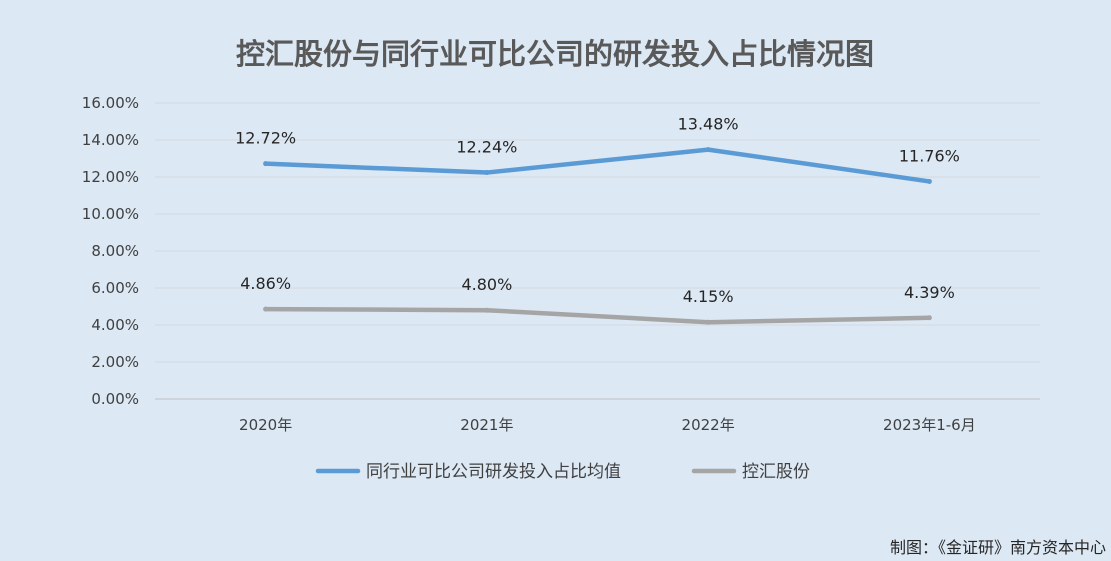  I want to click on y-tick-label: 0.00%, so click(115, 399).